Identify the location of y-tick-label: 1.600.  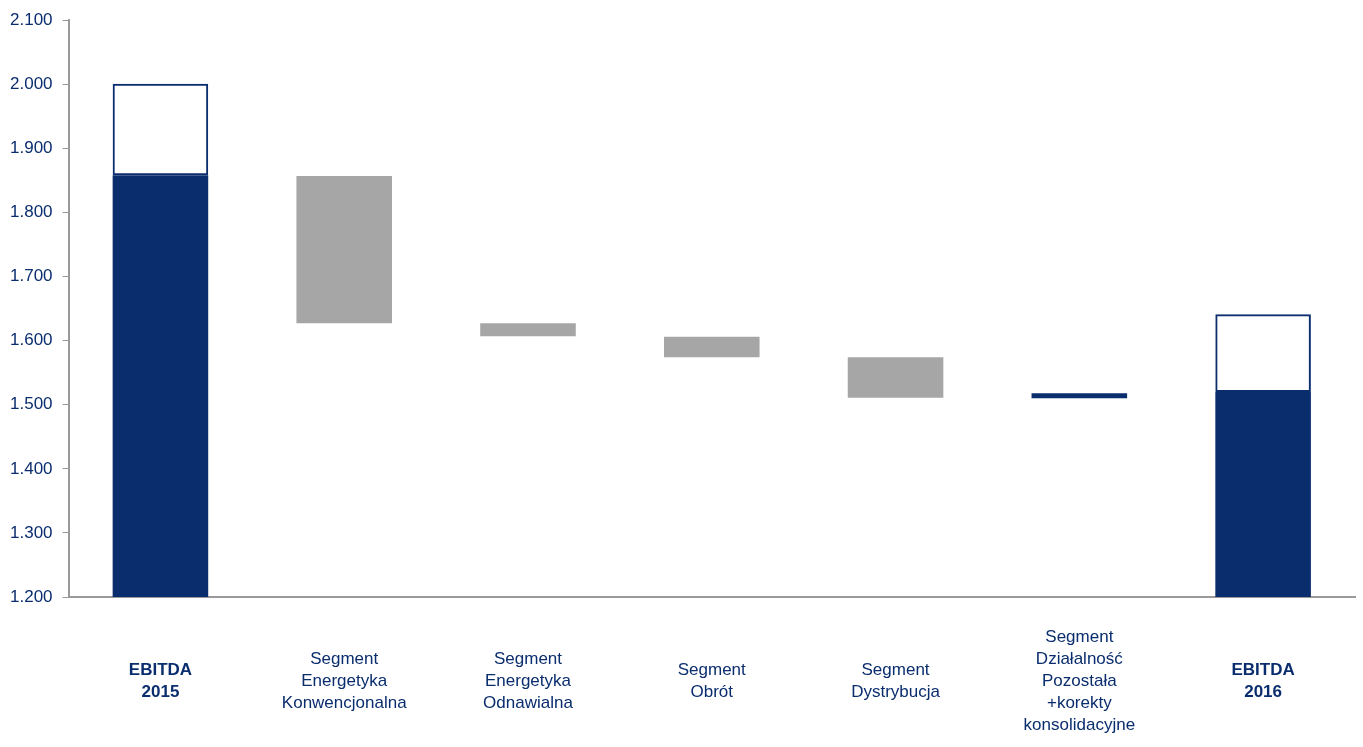
(31, 340).